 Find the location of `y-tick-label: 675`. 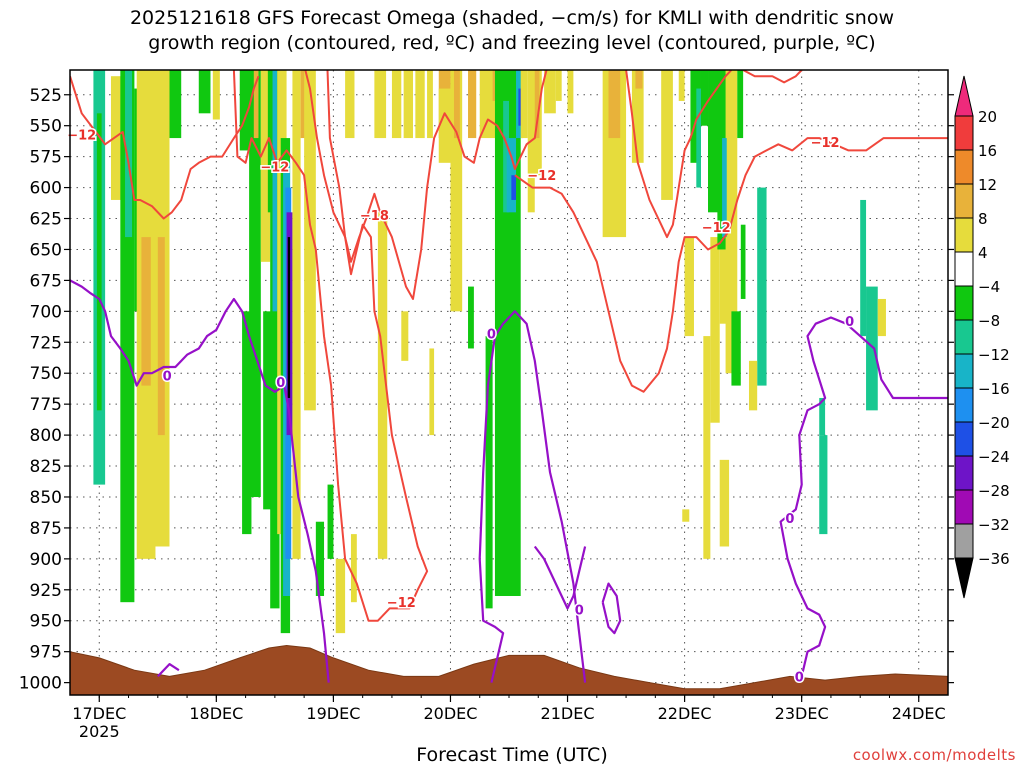

y-tick-label: 675 is located at coordinates (46, 281).